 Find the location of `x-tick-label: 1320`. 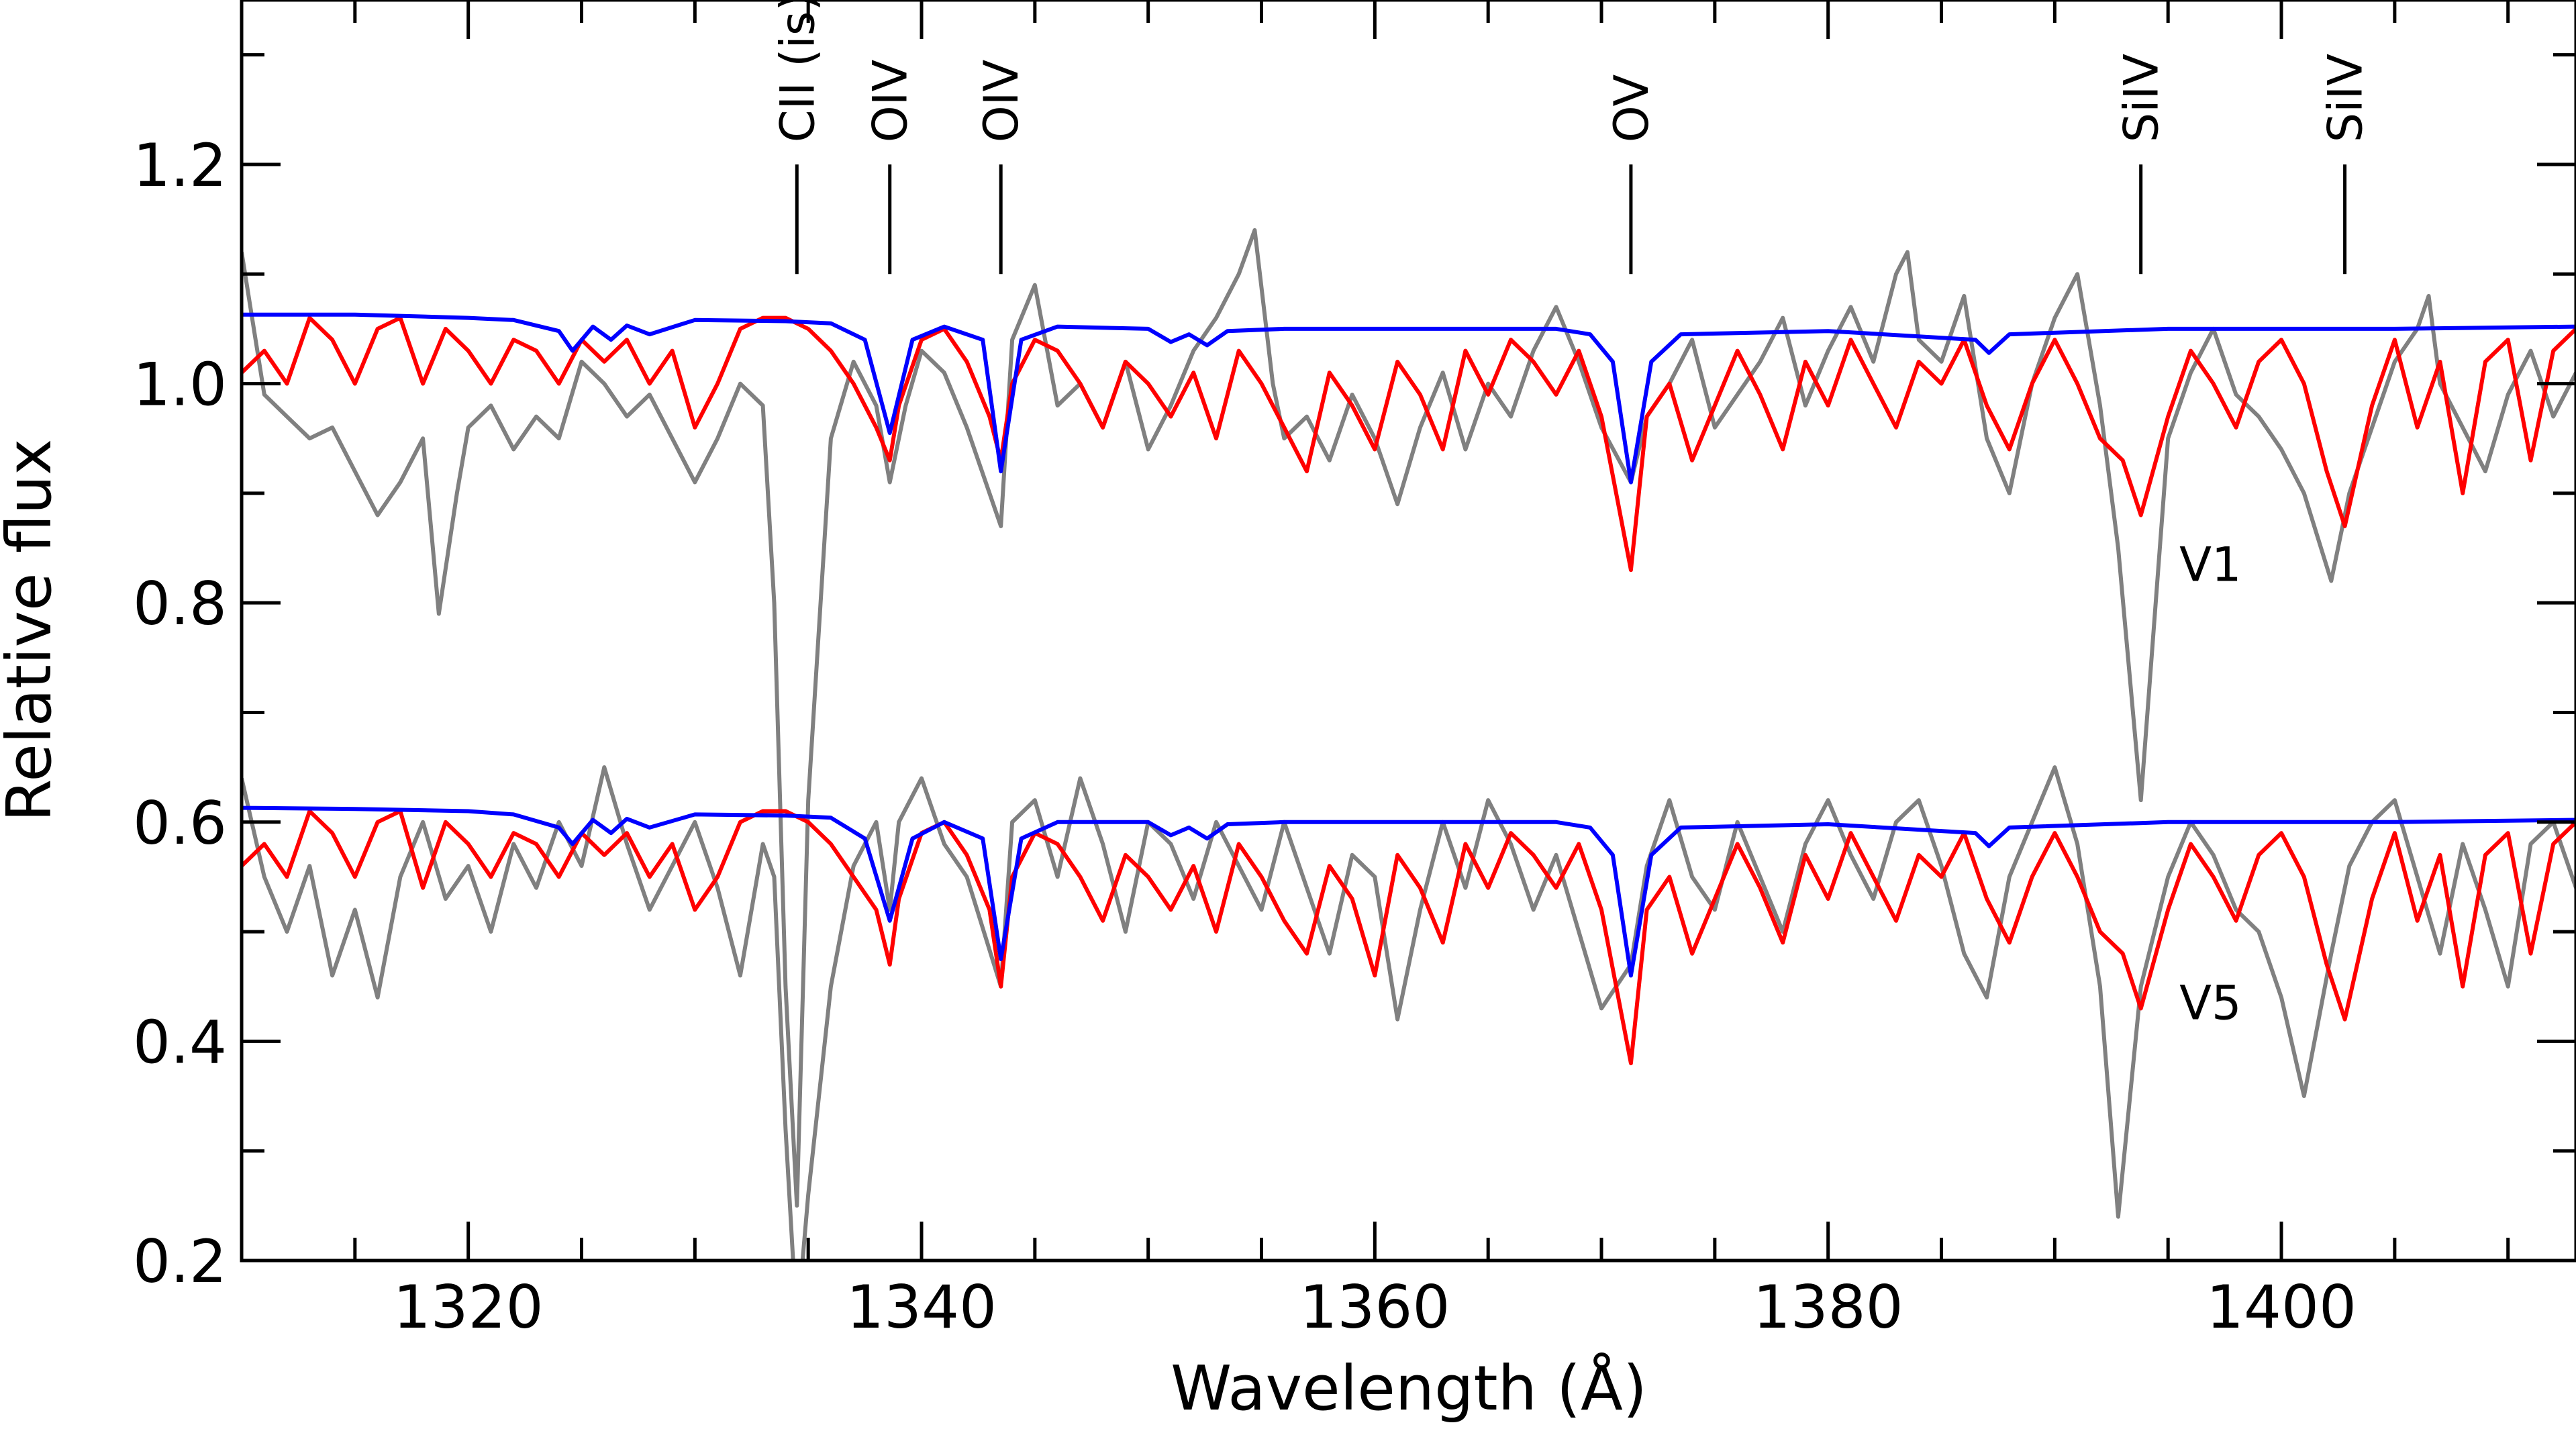

x-tick-label: 1320 is located at coordinates (468, 1307).